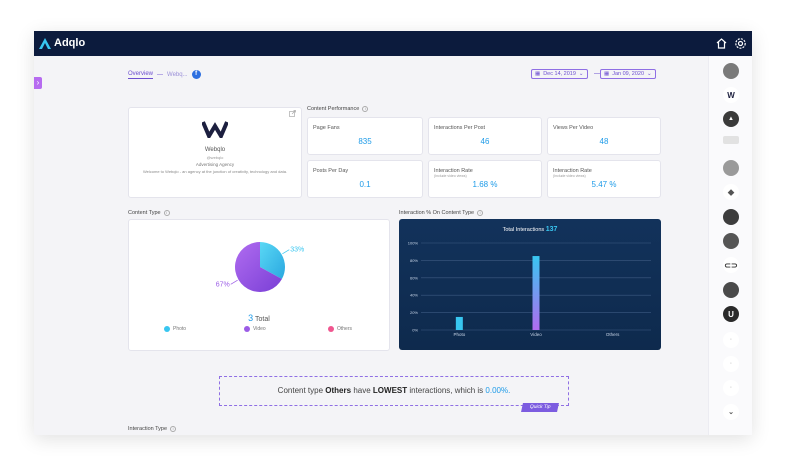  I want to click on brand-avatar: ▲, so click(731, 119).